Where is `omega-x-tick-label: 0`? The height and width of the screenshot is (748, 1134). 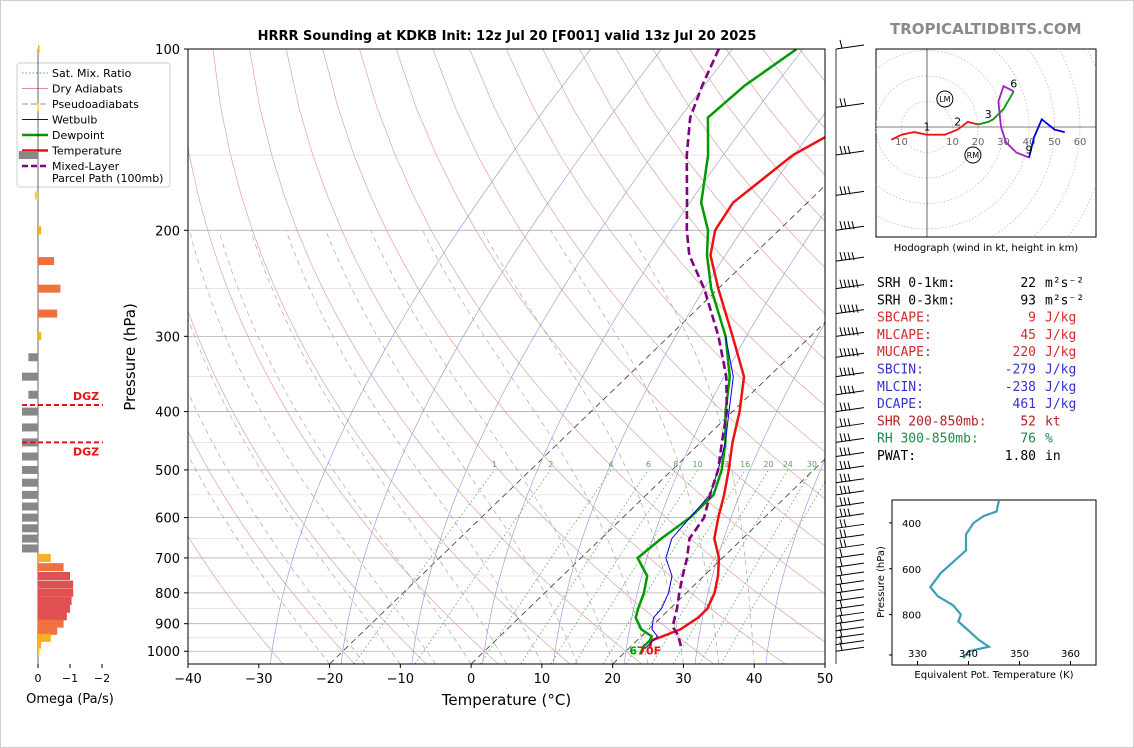 omega-x-tick-label: 0 is located at coordinates (38, 678).